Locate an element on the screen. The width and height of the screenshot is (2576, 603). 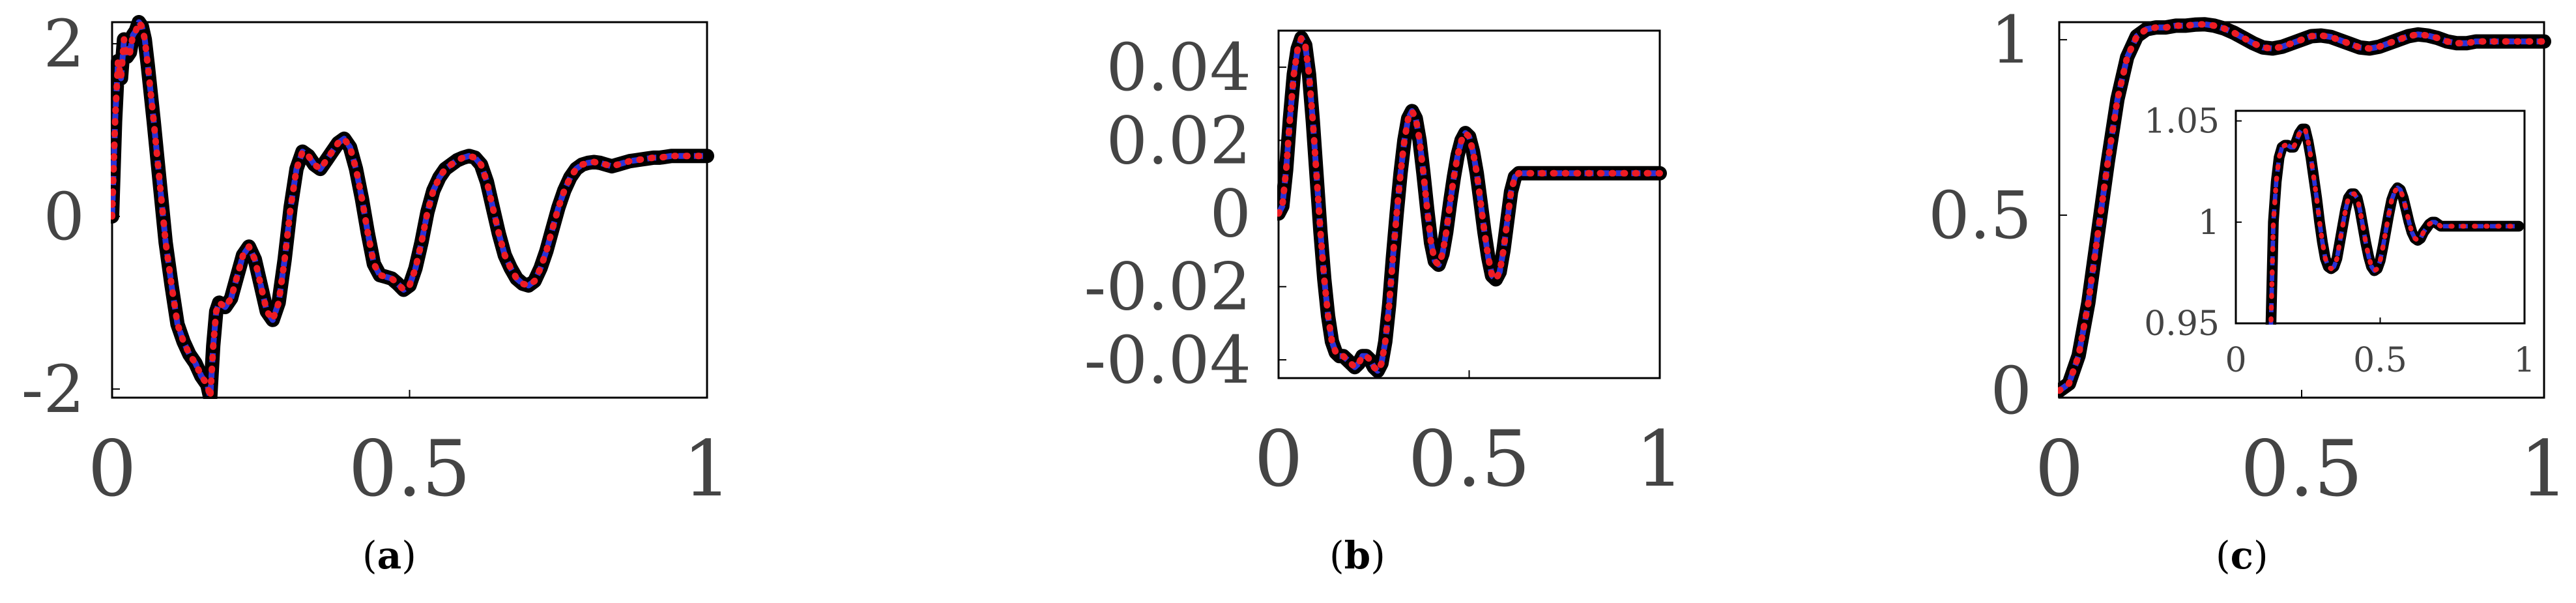
panel-c-inset-series-3-line is located at coordinates (2394, 226).